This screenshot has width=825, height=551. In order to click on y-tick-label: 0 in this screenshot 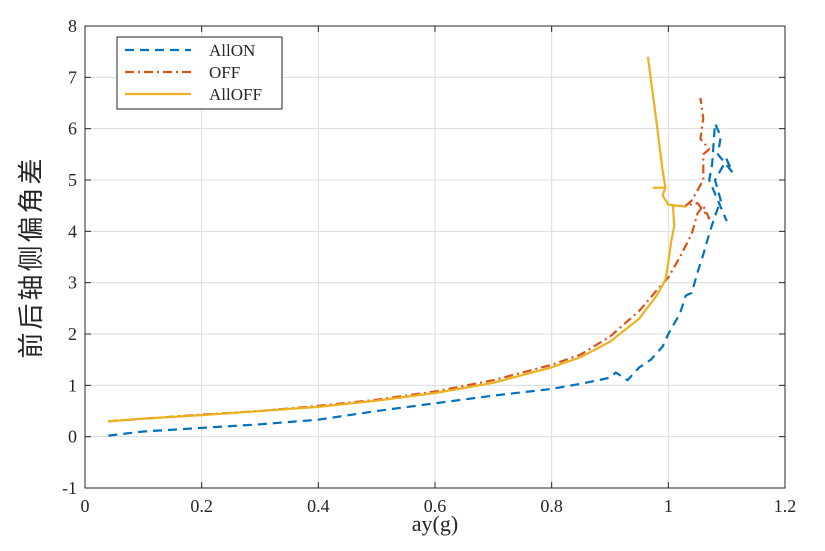, I will do `click(72, 437)`.